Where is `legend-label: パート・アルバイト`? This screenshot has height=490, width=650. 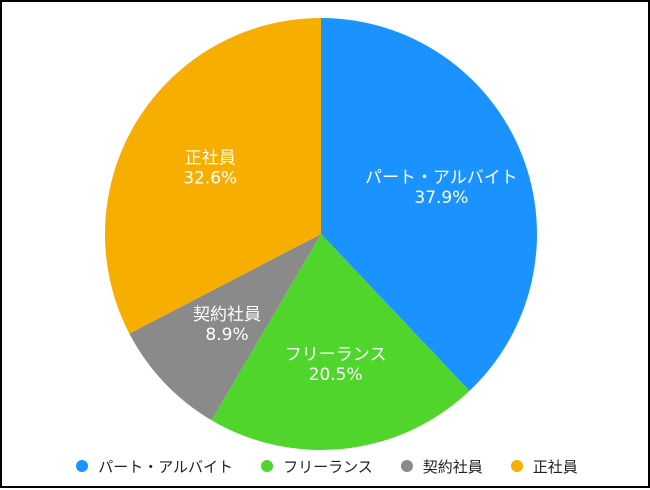
legend-label: パート・アルバイト is located at coordinates (166, 466).